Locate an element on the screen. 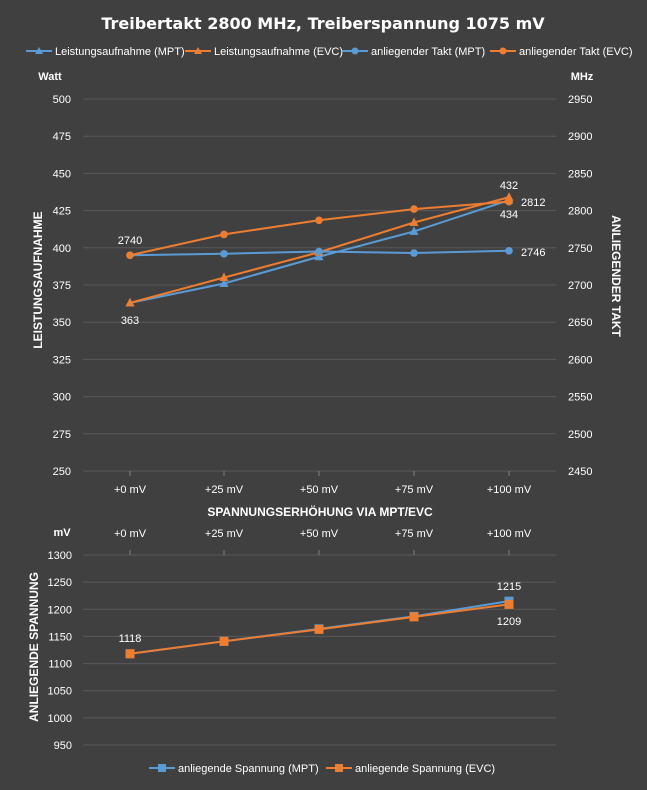  y-left-tick-label: 425 is located at coordinates (62, 212).